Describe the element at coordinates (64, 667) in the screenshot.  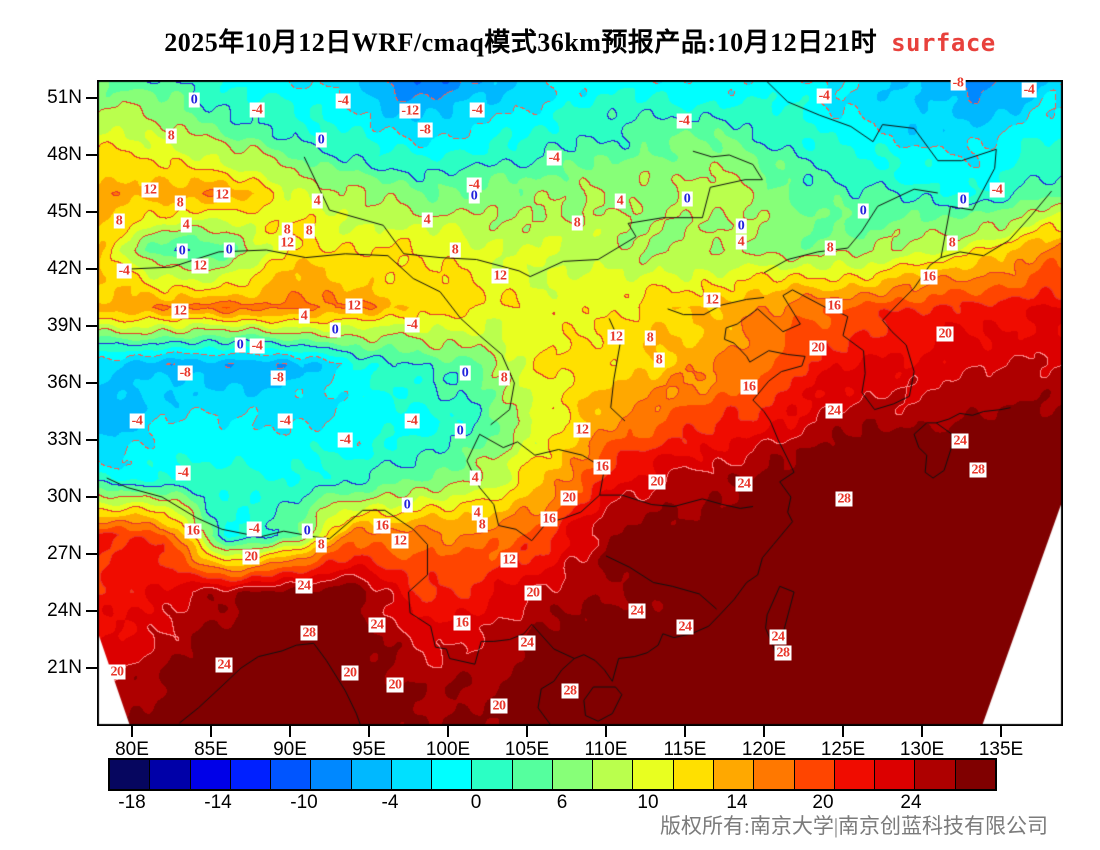
I see `lat-tick-label: 21N` at that location.